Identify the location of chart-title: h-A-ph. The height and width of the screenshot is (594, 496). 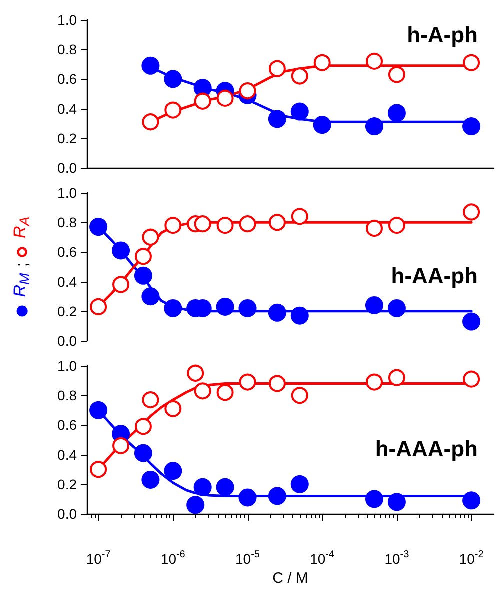
(442, 35).